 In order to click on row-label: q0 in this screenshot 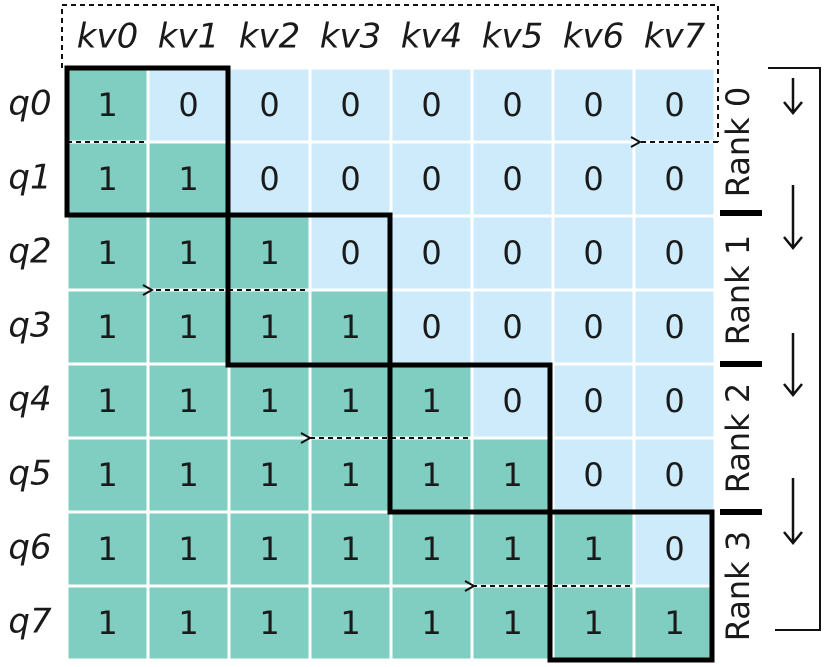, I will do `click(29, 104)`.